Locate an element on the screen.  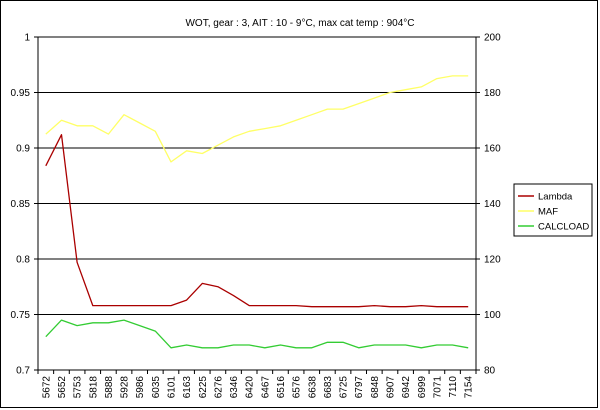
x-tick-label: 5888 is located at coordinates (109, 387).